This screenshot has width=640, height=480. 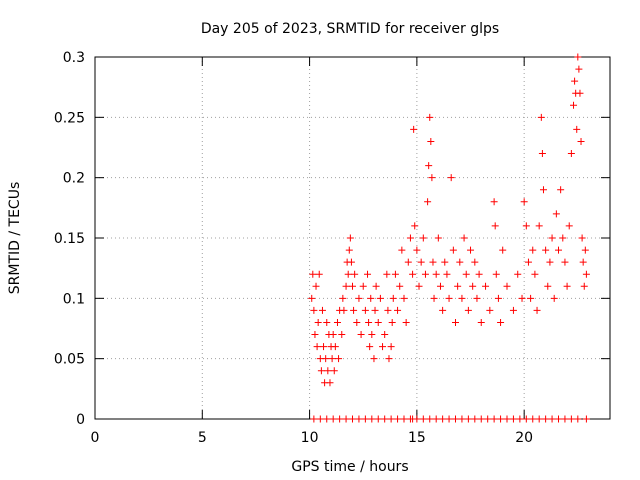 I want to click on y-tick-label: 0.05, so click(x=69, y=360).